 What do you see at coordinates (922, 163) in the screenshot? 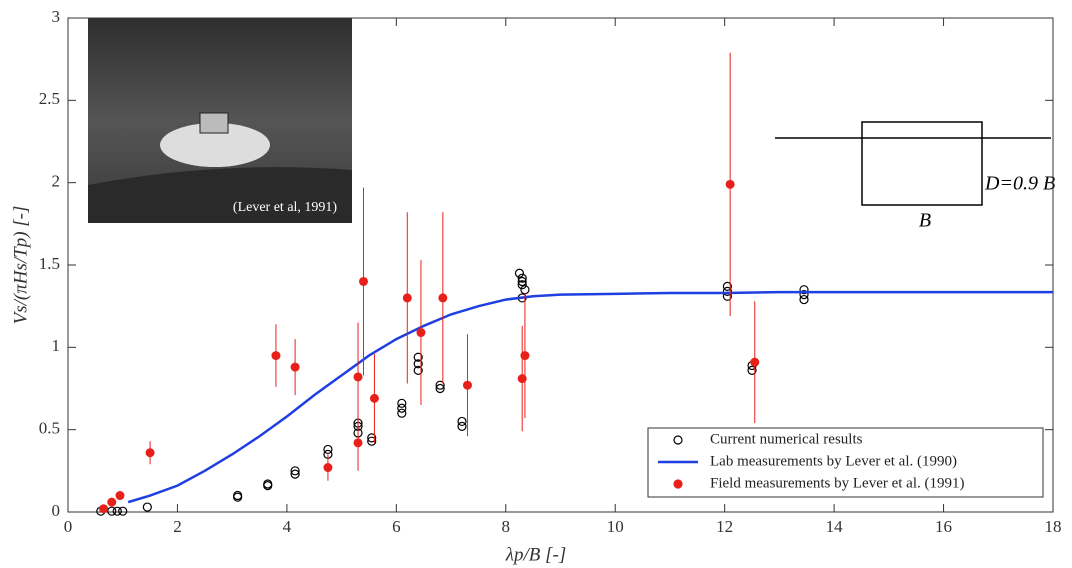
I see `body-box` at bounding box center [922, 163].